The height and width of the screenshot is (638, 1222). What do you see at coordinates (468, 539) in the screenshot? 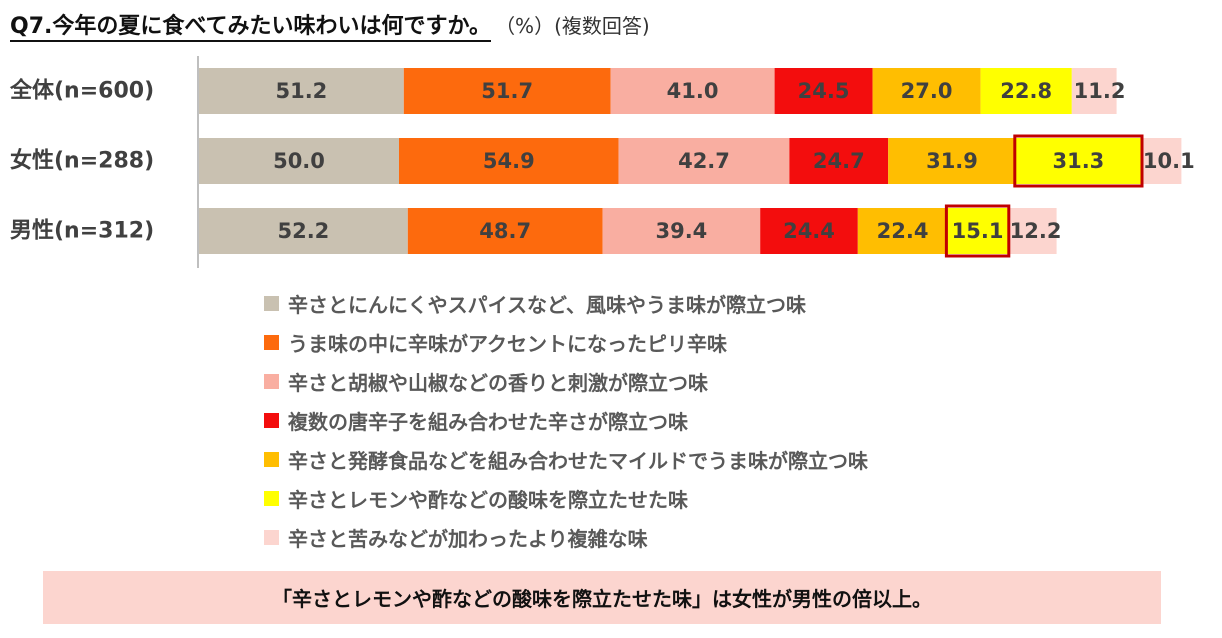
I see `legend-label: 辛さと苦みなどが加わったより複雑な味` at bounding box center [468, 539].